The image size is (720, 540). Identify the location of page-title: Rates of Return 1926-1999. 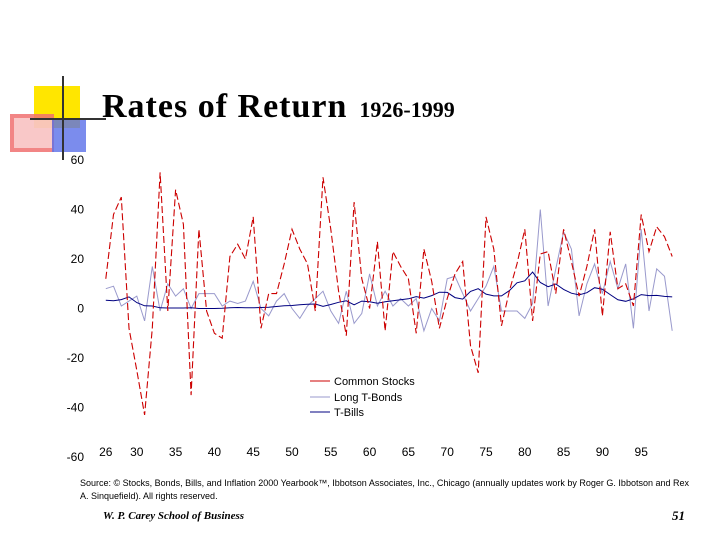
(278, 107).